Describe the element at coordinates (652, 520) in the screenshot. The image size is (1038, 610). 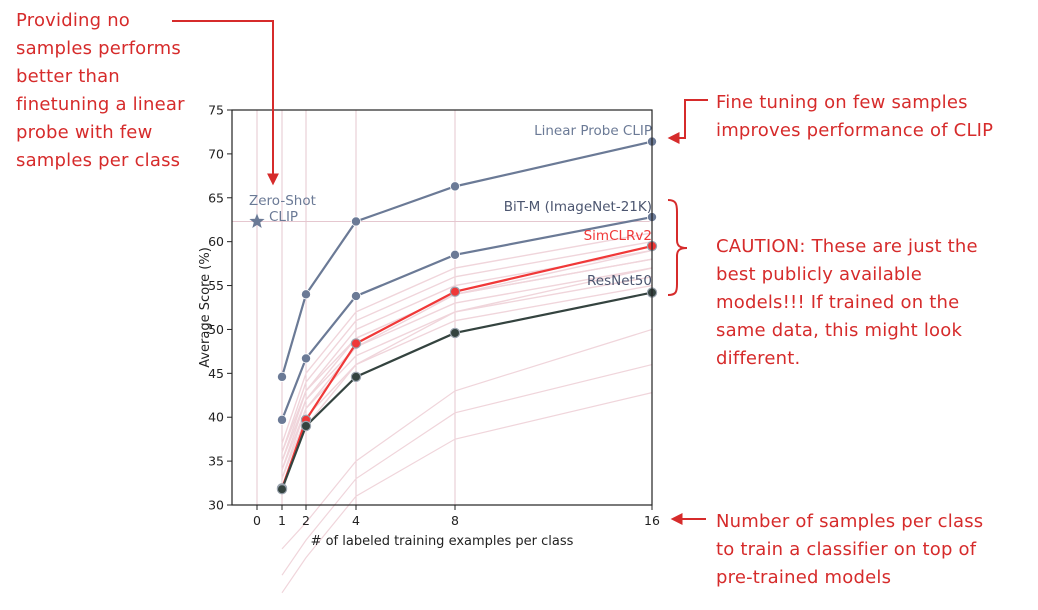
I see `x-tick-label-16: 16` at that location.